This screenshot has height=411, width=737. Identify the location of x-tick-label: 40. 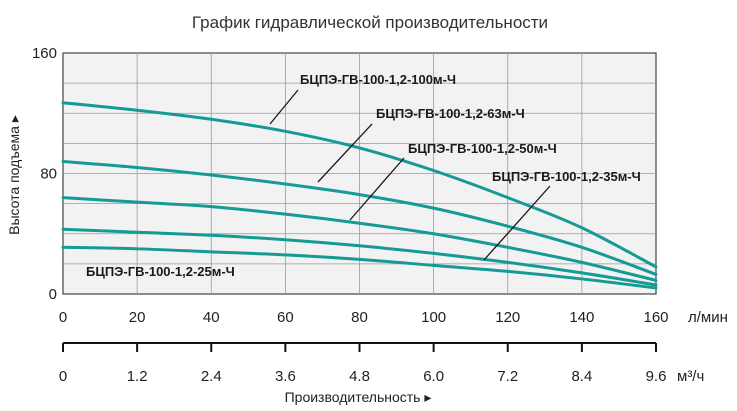
(211, 317).